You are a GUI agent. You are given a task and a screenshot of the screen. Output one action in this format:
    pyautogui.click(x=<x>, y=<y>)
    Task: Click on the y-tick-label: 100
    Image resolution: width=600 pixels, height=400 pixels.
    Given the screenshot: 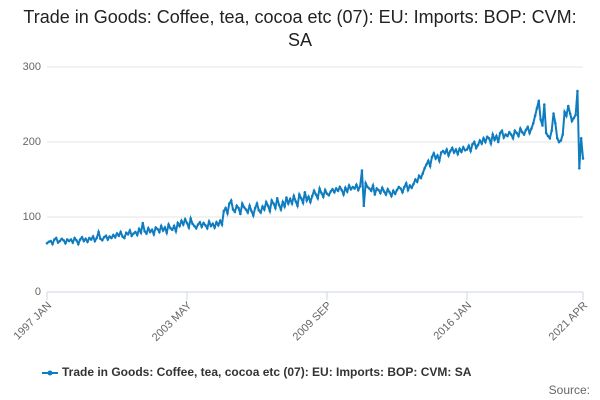 What is the action you would take?
    pyautogui.click(x=32, y=217)
    